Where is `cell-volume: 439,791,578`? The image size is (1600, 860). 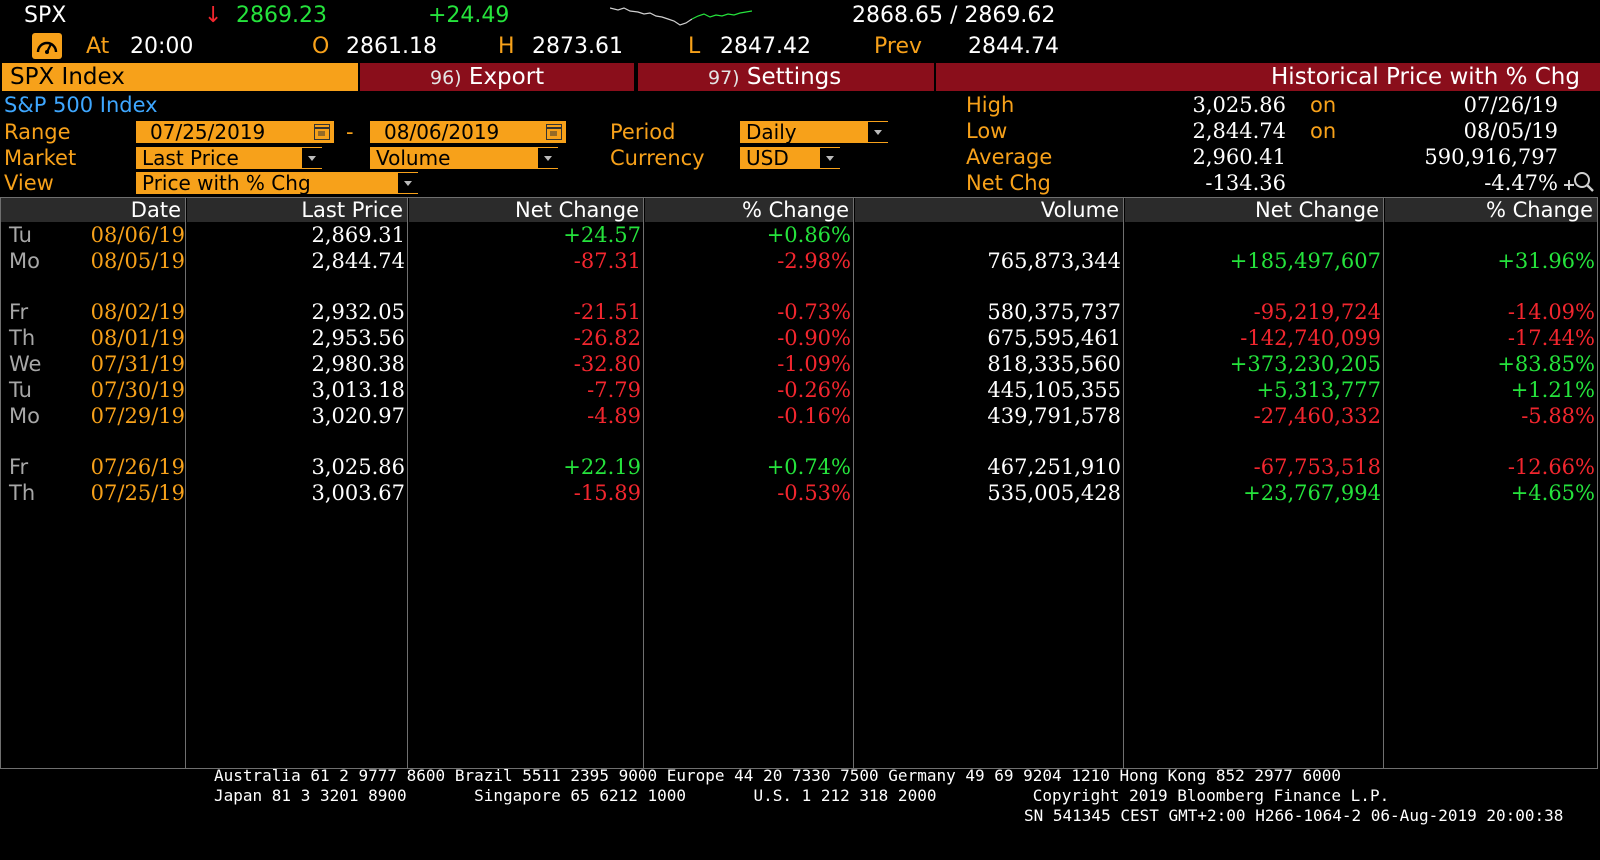
cell-volume: 439,791,578 is located at coordinates (1054, 416).